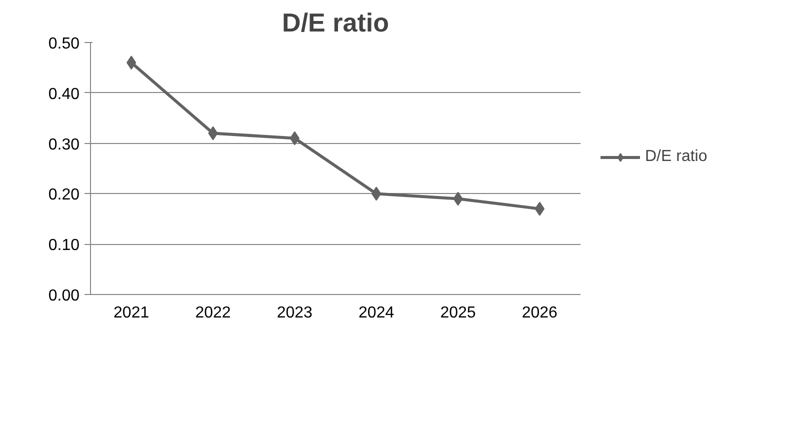 Image resolution: width=802 pixels, height=423 pixels. I want to click on y-tick-label: 0.10, so click(64, 245).